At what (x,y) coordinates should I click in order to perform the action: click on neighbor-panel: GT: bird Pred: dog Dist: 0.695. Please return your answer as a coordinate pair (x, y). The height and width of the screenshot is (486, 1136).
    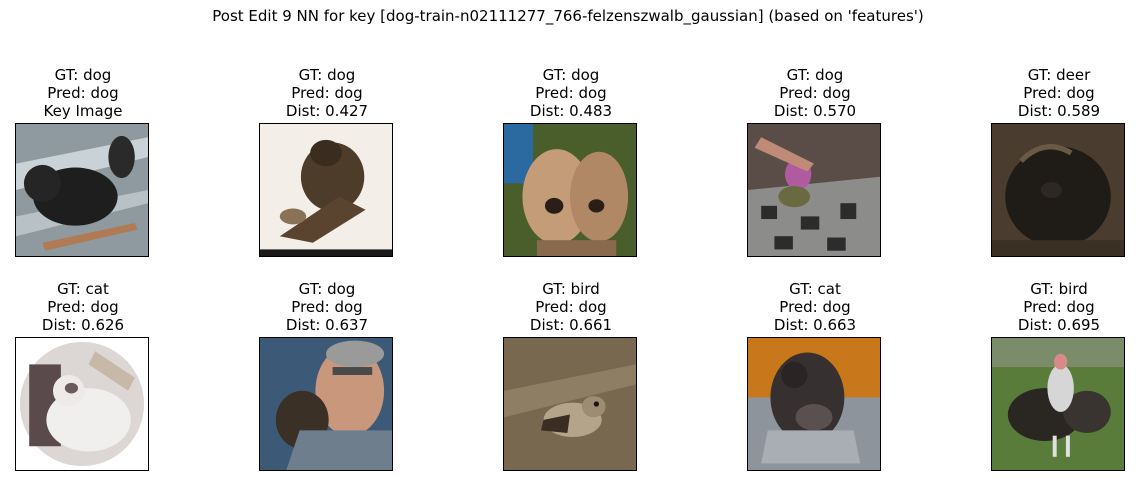
    Looking at the image, I should click on (1047, 375).